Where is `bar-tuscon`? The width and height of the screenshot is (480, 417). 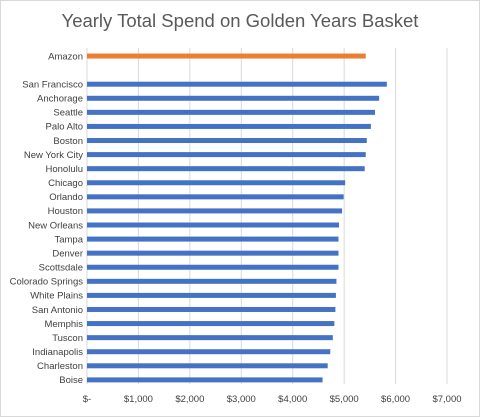
bar-tuscon is located at coordinates (210, 338).